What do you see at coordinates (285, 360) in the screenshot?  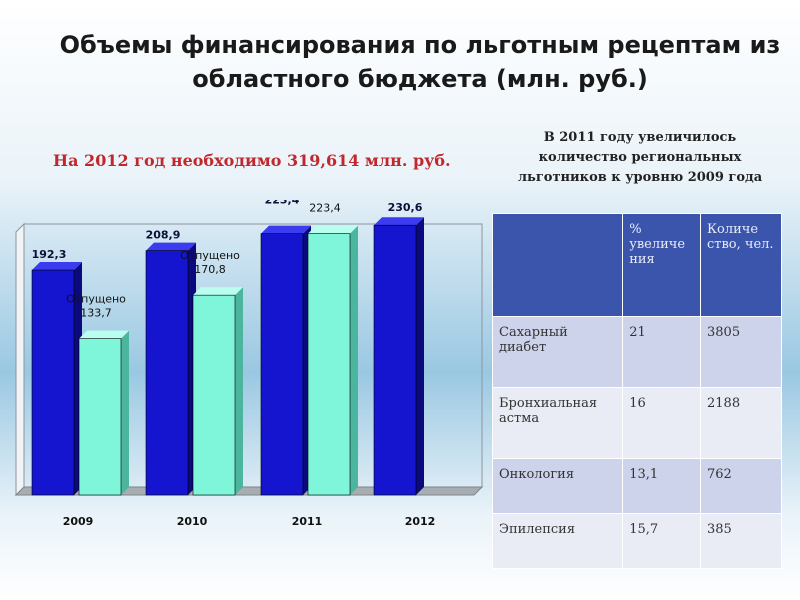 I see `bar-allocated-2011` at bounding box center [285, 360].